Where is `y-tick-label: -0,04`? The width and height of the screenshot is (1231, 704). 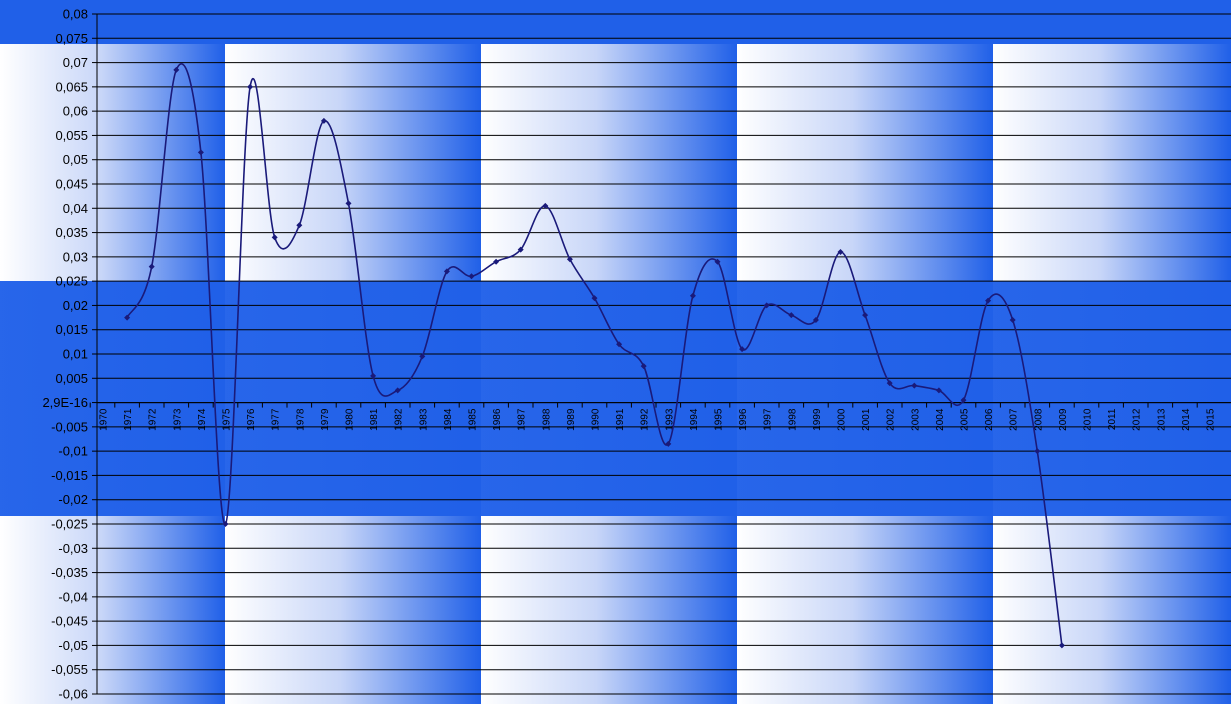
y-tick-label: -0,04 is located at coordinates (73, 596).